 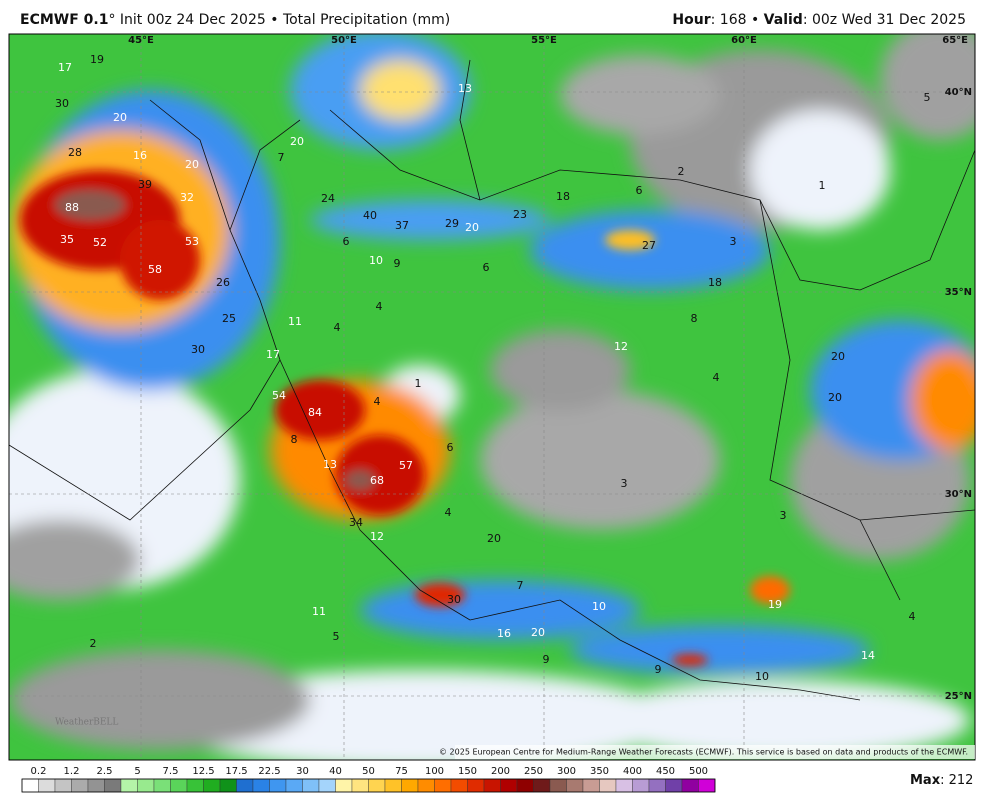 What do you see at coordinates (691, 20) in the screenshot?
I see `hour-label: Hour` at bounding box center [691, 20].